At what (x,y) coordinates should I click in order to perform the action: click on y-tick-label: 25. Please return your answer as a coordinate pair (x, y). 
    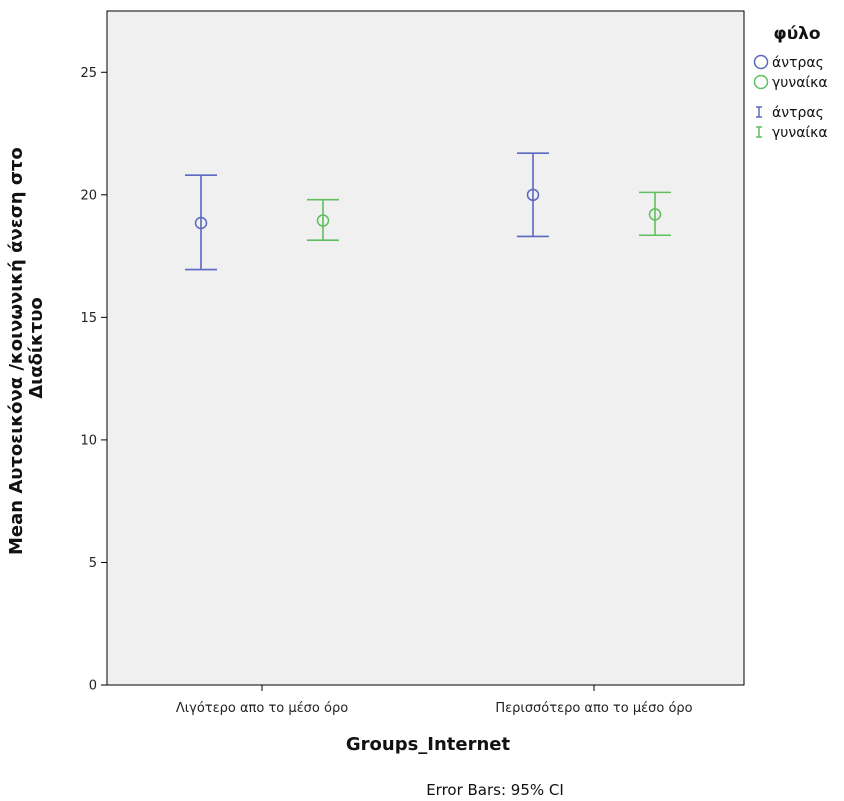
    Looking at the image, I should click on (88, 73).